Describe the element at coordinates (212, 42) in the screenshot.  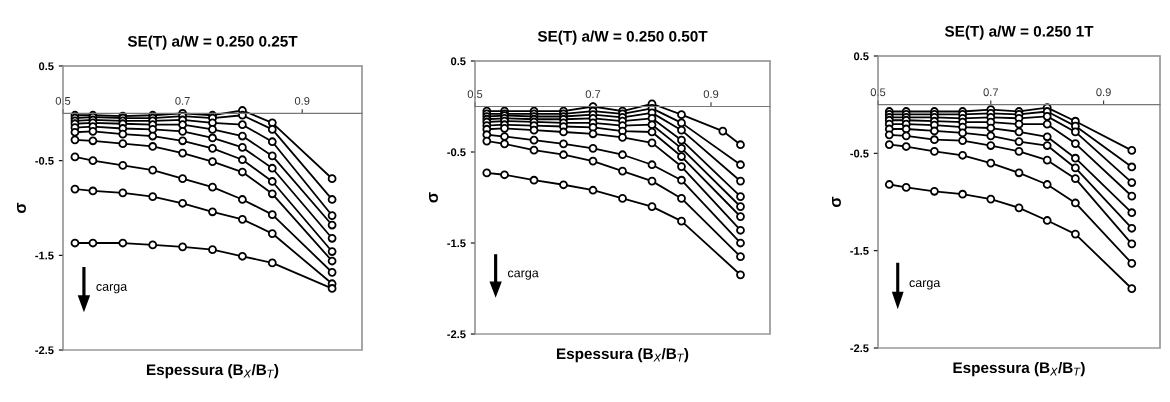
I see `chart-title: SE(T) a/W = 0.250 0.25T` at that location.